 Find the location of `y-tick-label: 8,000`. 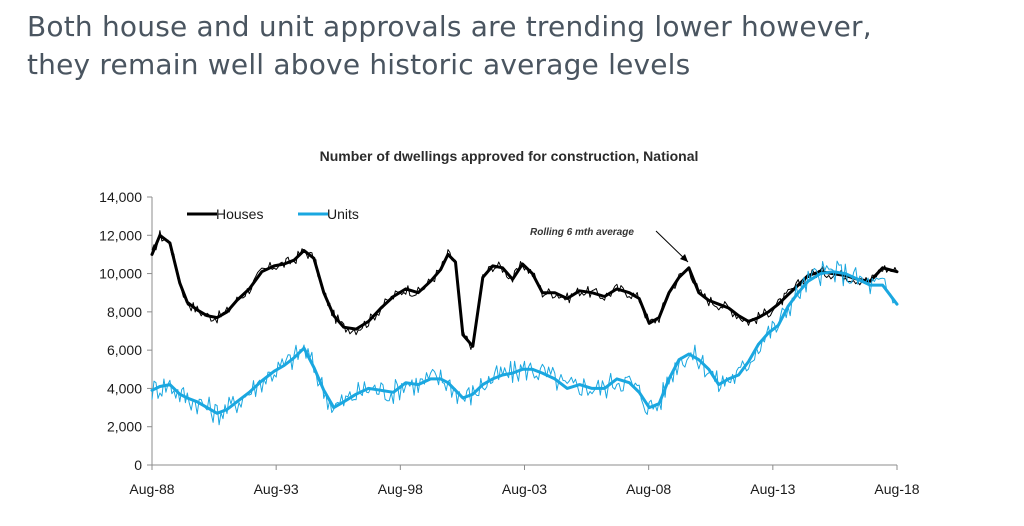

y-tick-label: 8,000 is located at coordinates (124, 312).